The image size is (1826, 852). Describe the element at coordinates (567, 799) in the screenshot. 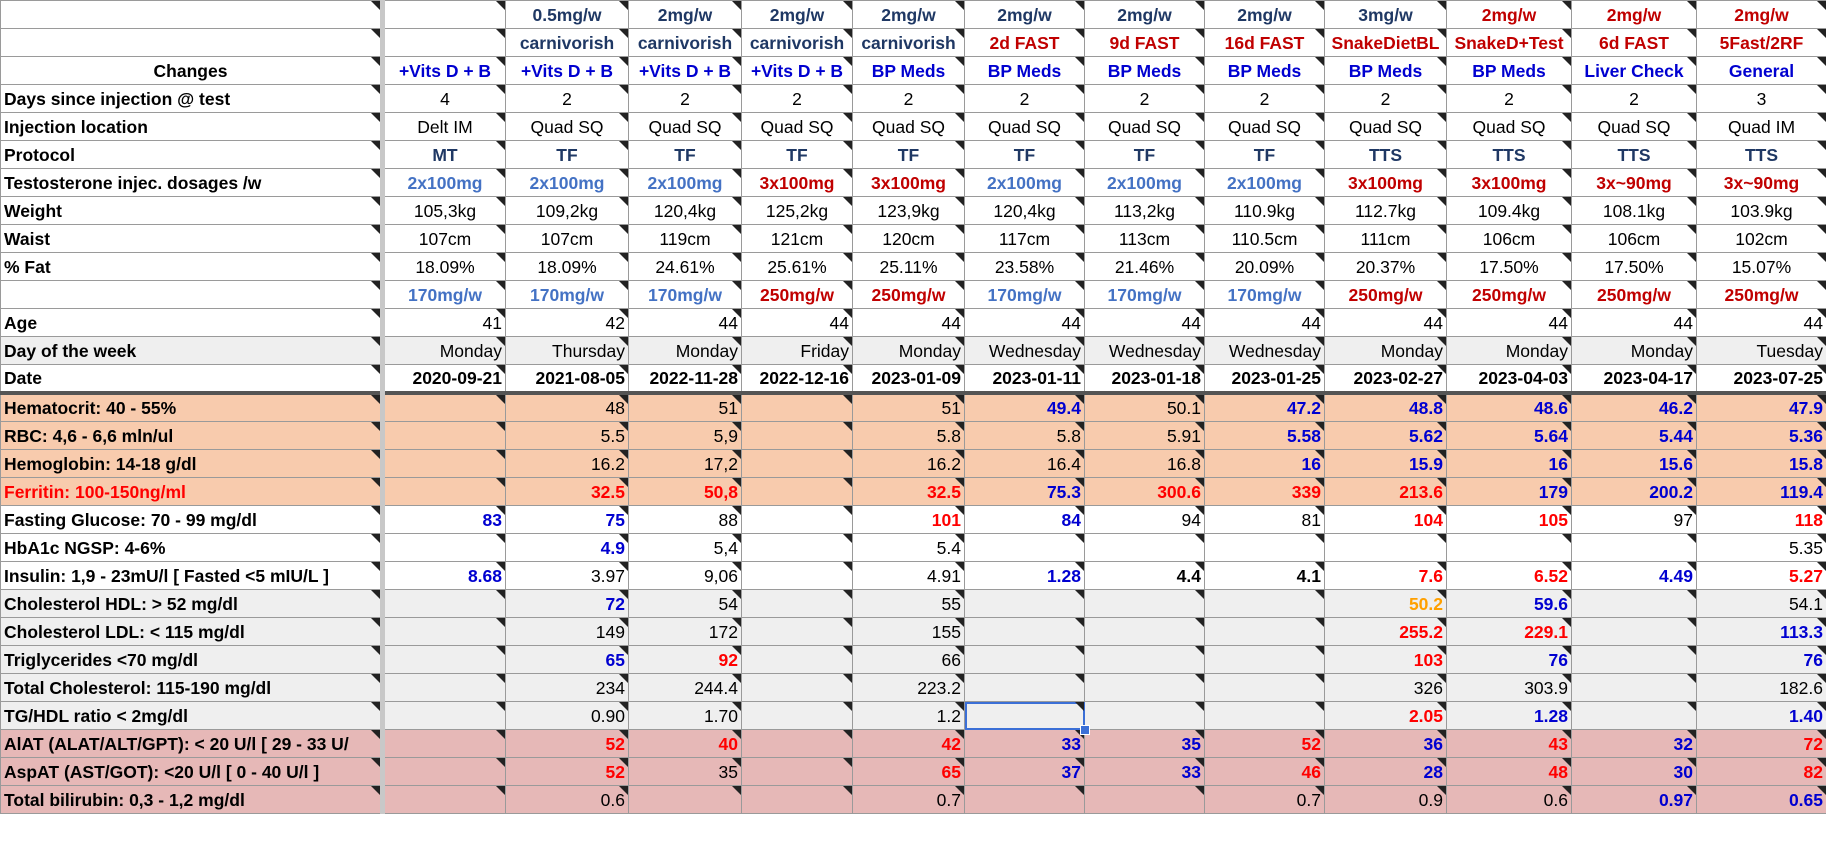

I see `lab-cell: 0.6` at that location.